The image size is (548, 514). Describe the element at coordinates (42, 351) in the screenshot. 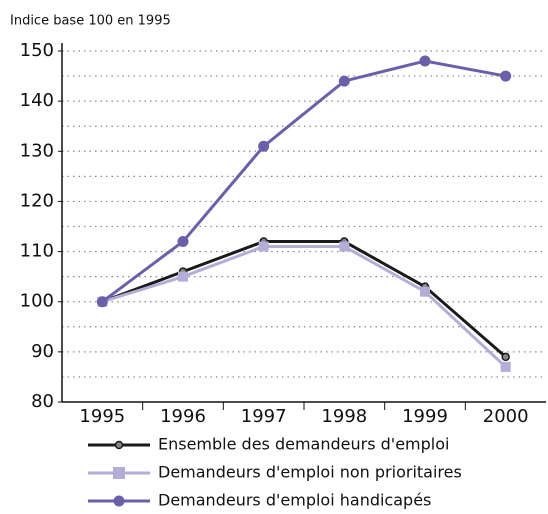

I see `y-tick-label: 90` at that location.